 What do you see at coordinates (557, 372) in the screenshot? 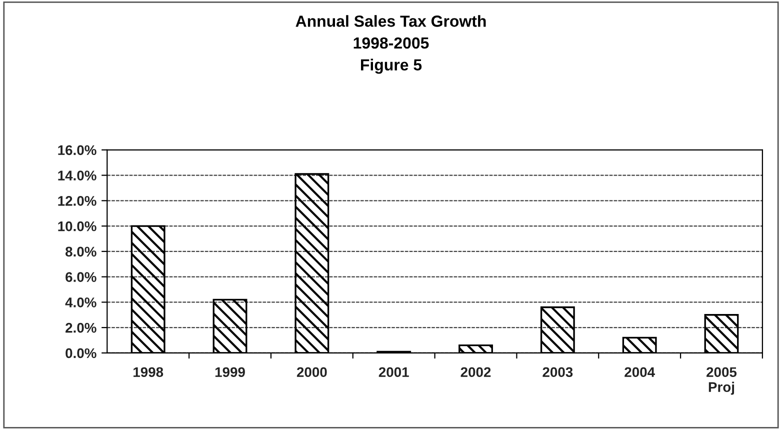
I see `x-tick-label: 2003` at bounding box center [557, 372].